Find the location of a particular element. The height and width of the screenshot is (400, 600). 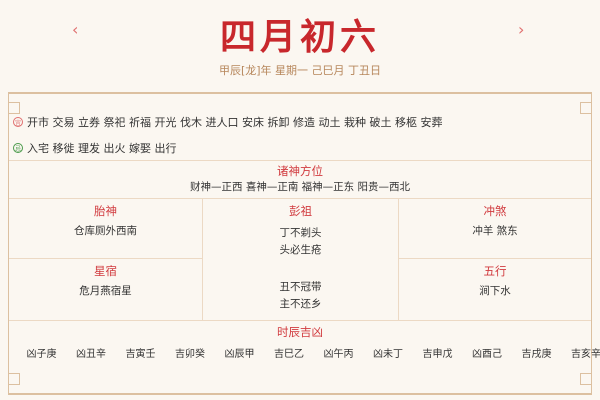

hour-item: 辛亥吉 is located at coordinates (584, 353).